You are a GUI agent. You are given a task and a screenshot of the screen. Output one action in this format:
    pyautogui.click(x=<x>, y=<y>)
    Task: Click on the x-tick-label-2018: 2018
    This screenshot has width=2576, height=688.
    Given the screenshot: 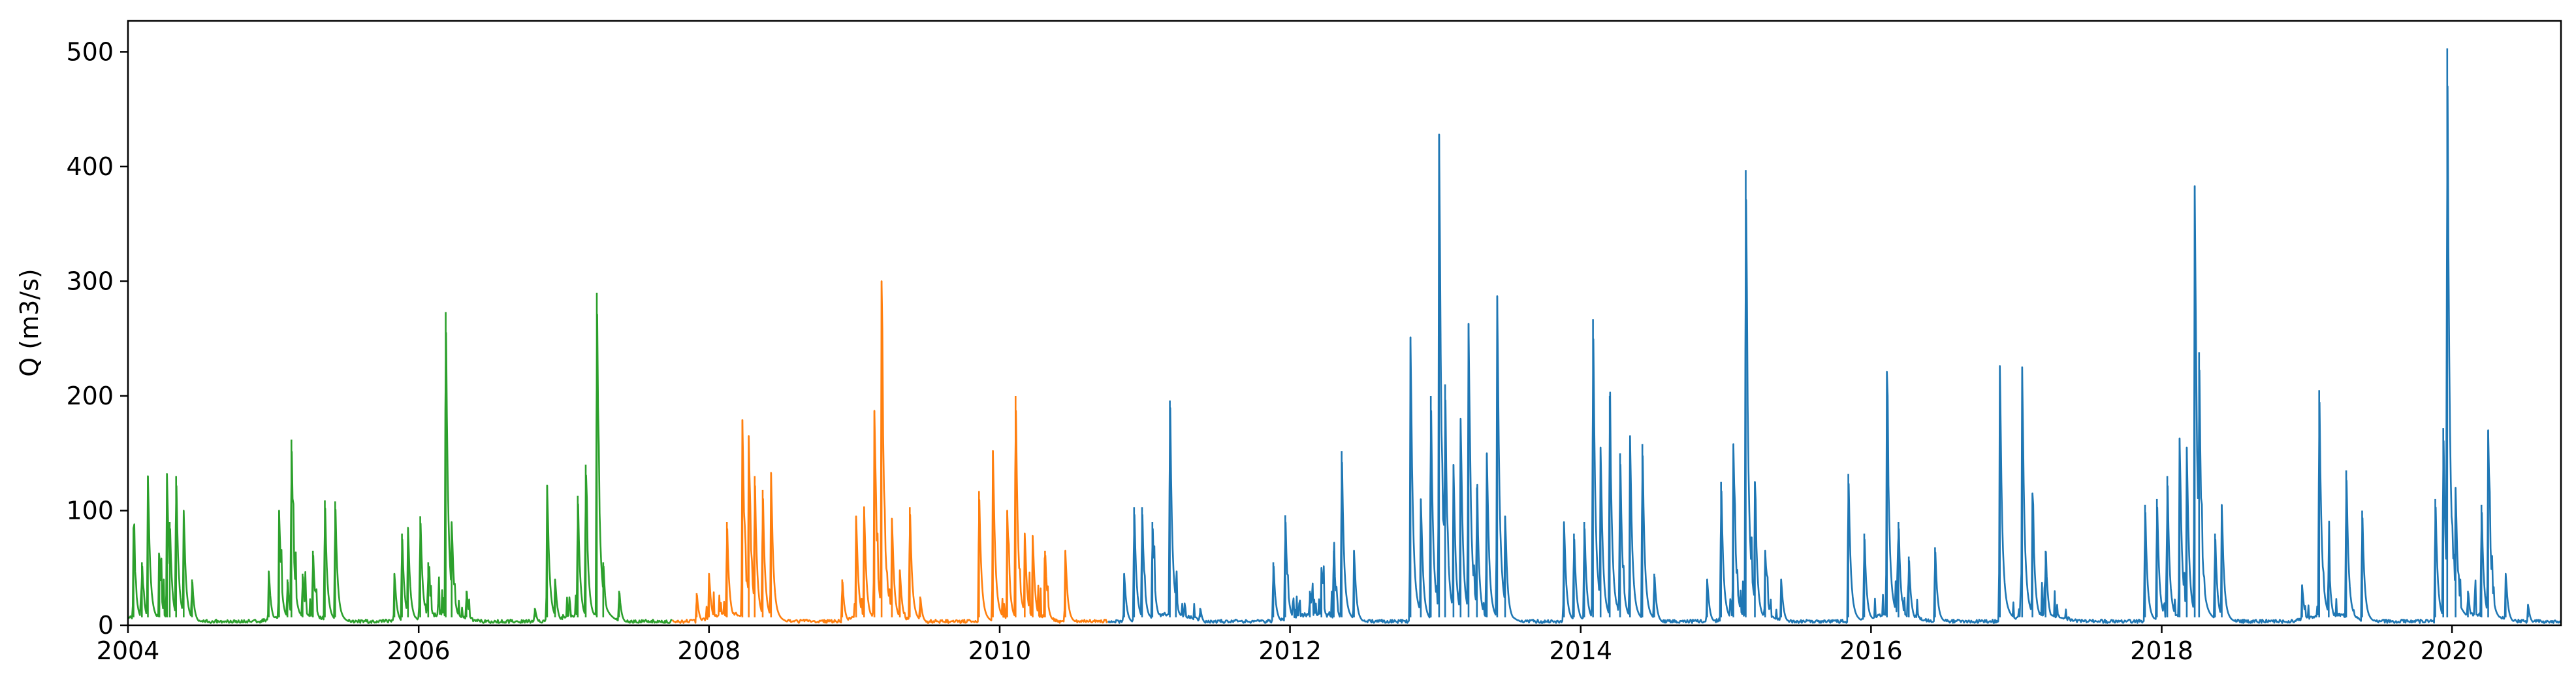 What is the action you would take?
    pyautogui.click(x=2162, y=650)
    